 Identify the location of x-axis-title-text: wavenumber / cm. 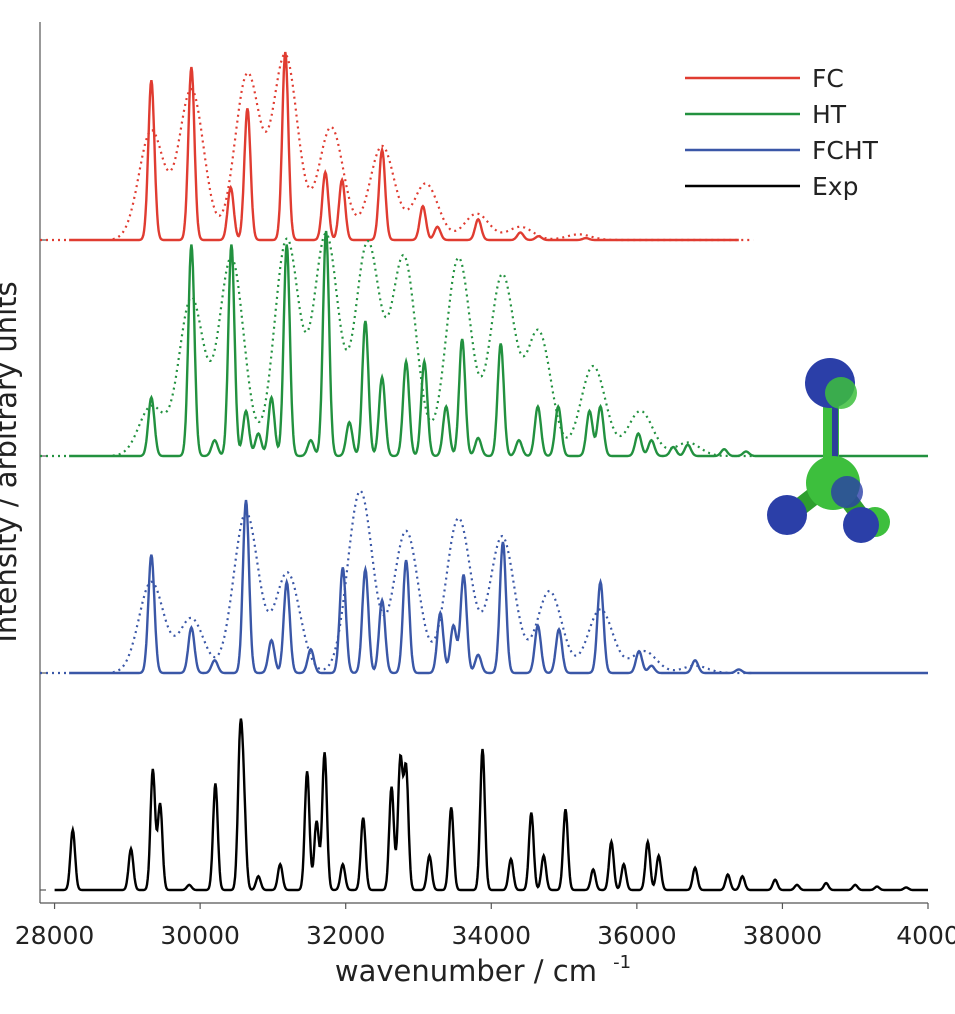
(466, 971).